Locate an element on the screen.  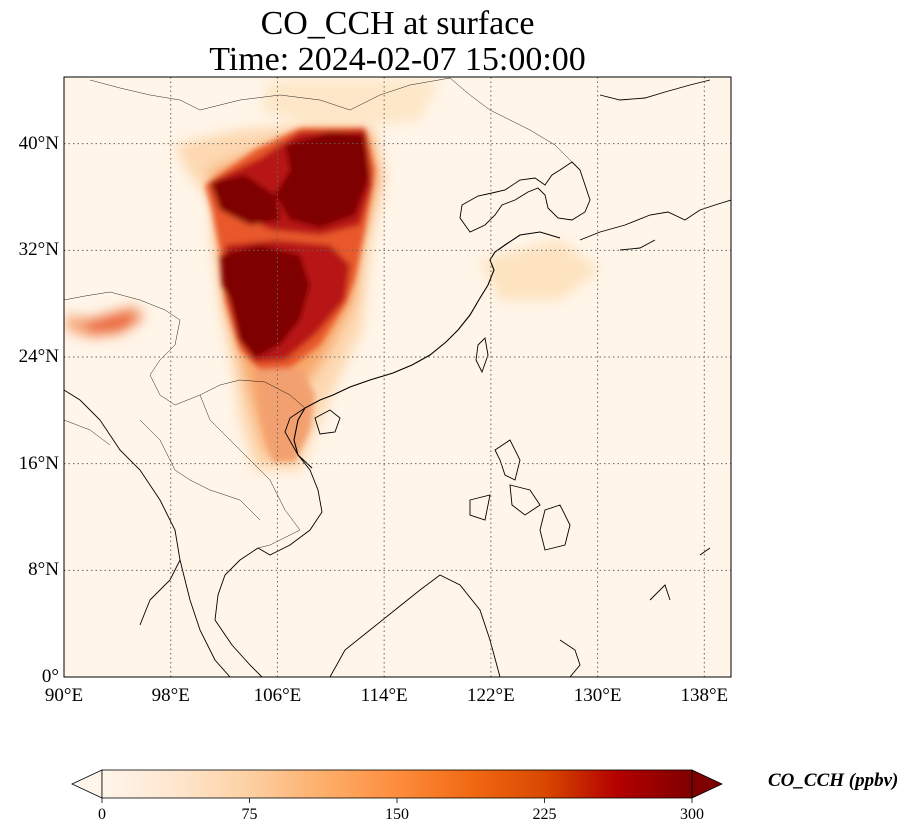
colorbar-extend-max is located at coordinates (707, 784).